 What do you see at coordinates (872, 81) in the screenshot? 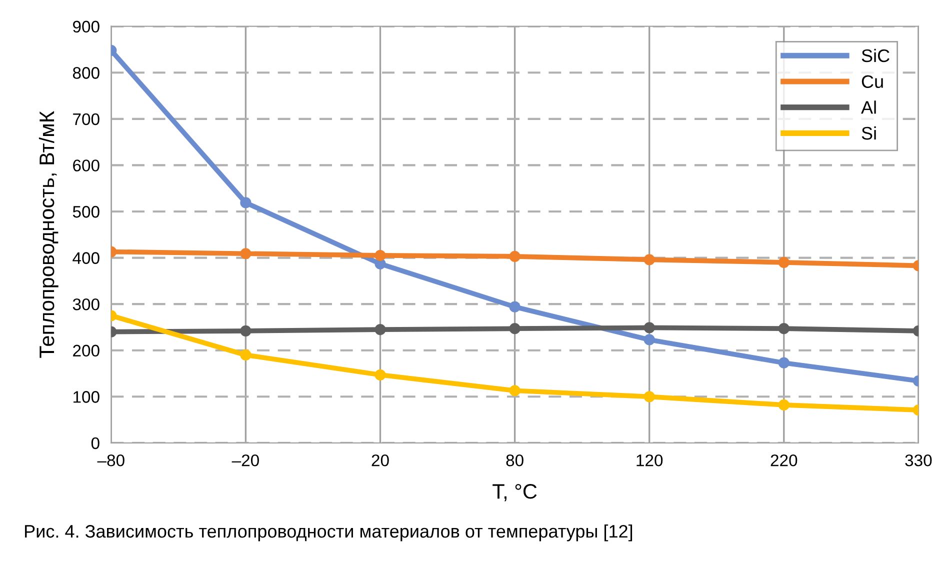
I see `legend-label: Cu` at bounding box center [872, 81].